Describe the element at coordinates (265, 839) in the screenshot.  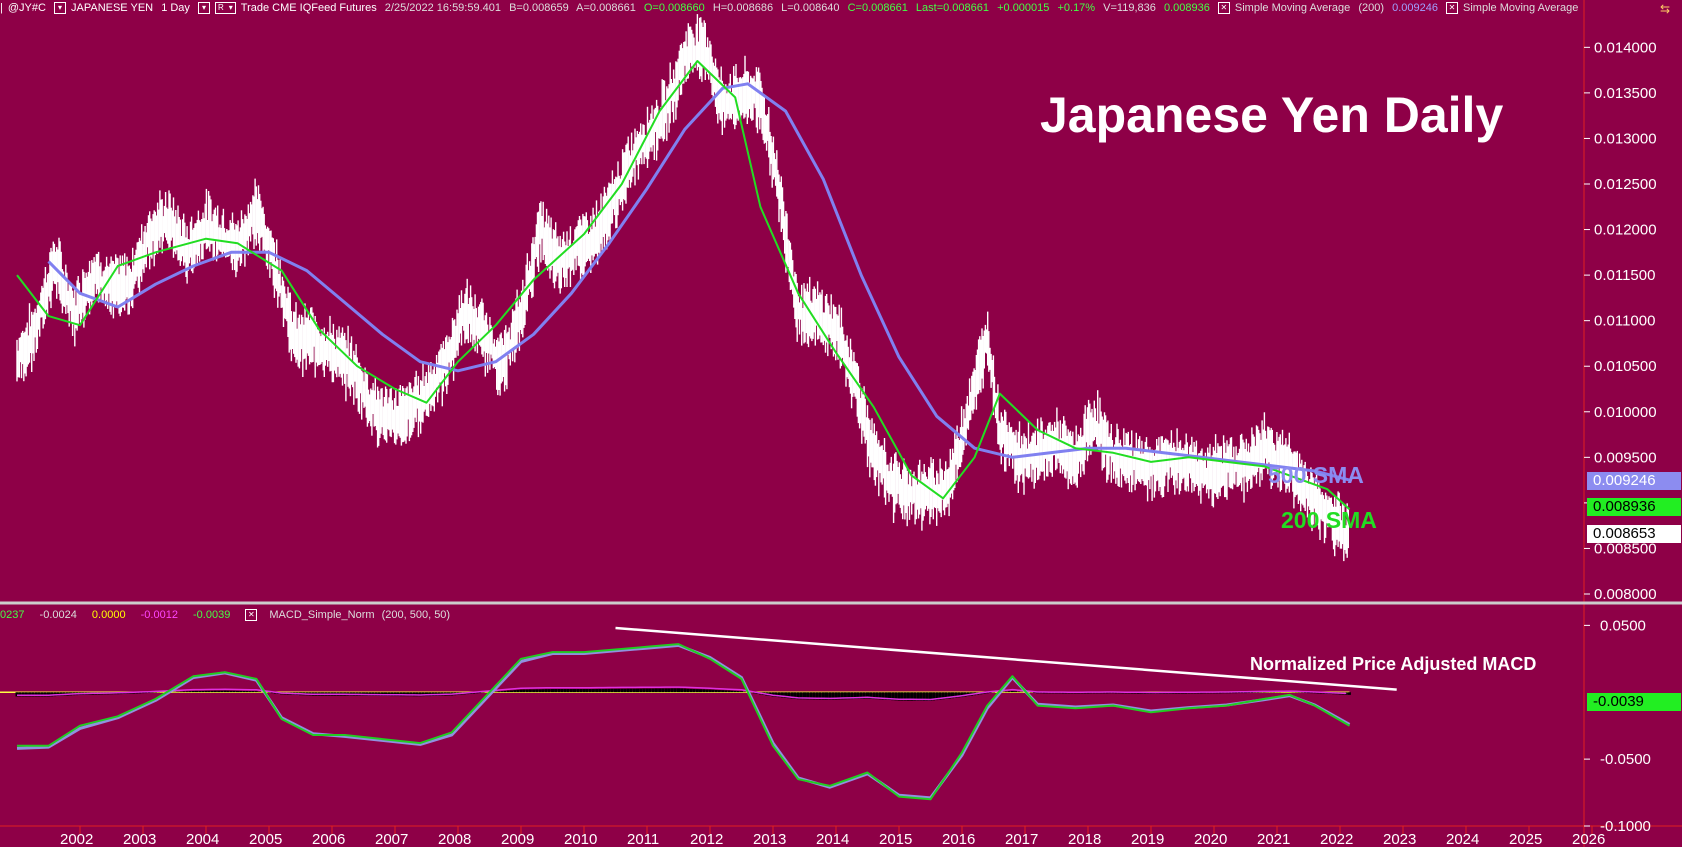
I see `time-tick-label: 2005` at that location.